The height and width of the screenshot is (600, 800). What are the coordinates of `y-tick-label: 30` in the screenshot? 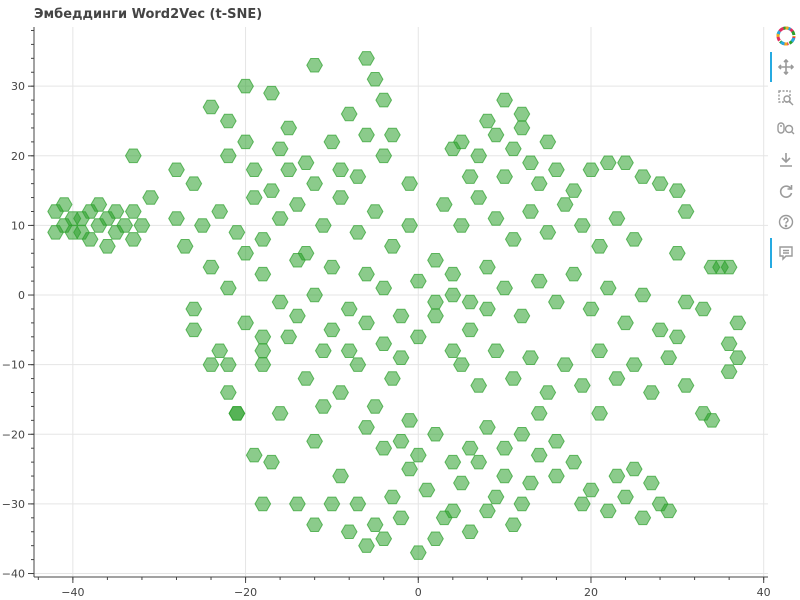 It's located at (18, 86).